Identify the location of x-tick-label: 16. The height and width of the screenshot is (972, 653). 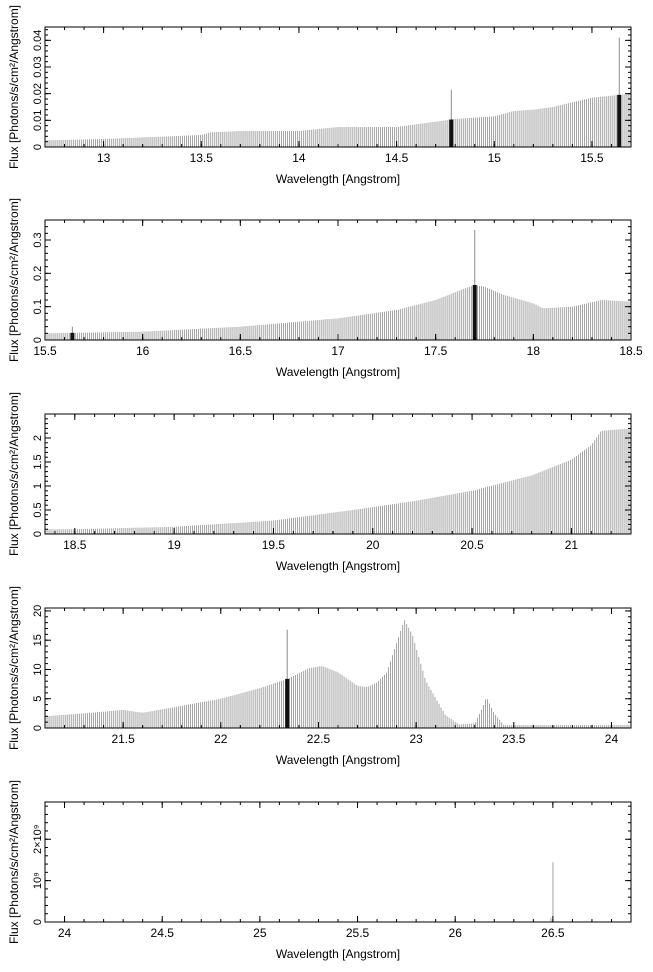
(143, 351).